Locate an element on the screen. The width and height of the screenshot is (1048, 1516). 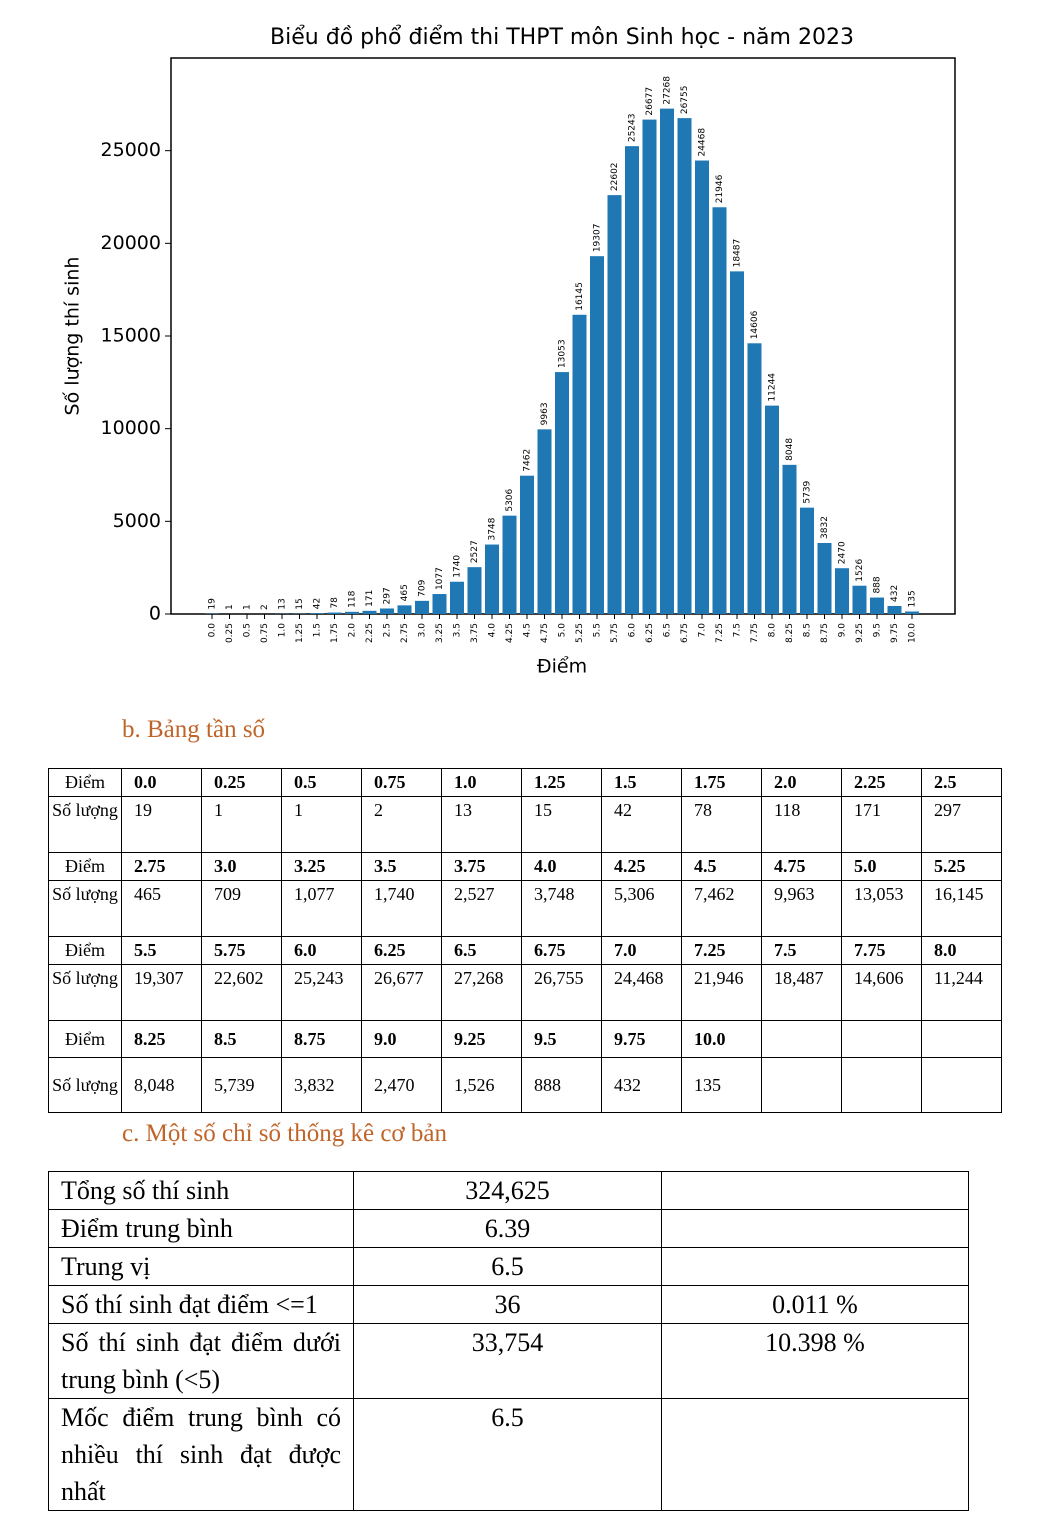
data-label: 27268 is located at coordinates (668, 90).